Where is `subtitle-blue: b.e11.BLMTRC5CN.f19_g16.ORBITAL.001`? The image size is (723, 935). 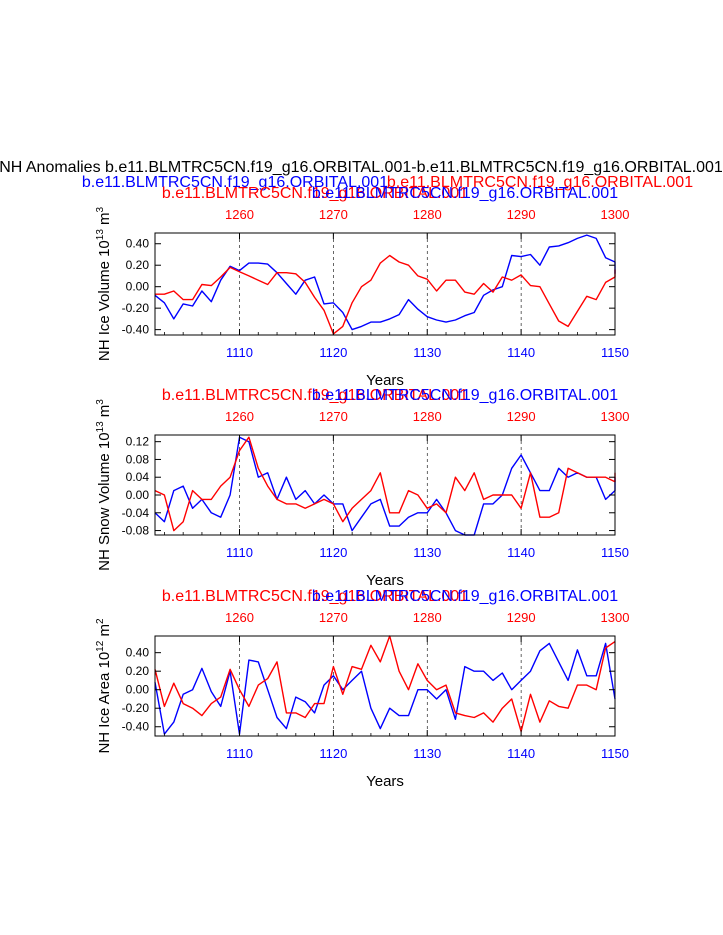
subtitle-blue: b.e11.BLMTRC5CN.f19_g16.ORBITAL.001 is located at coordinates (235, 182).